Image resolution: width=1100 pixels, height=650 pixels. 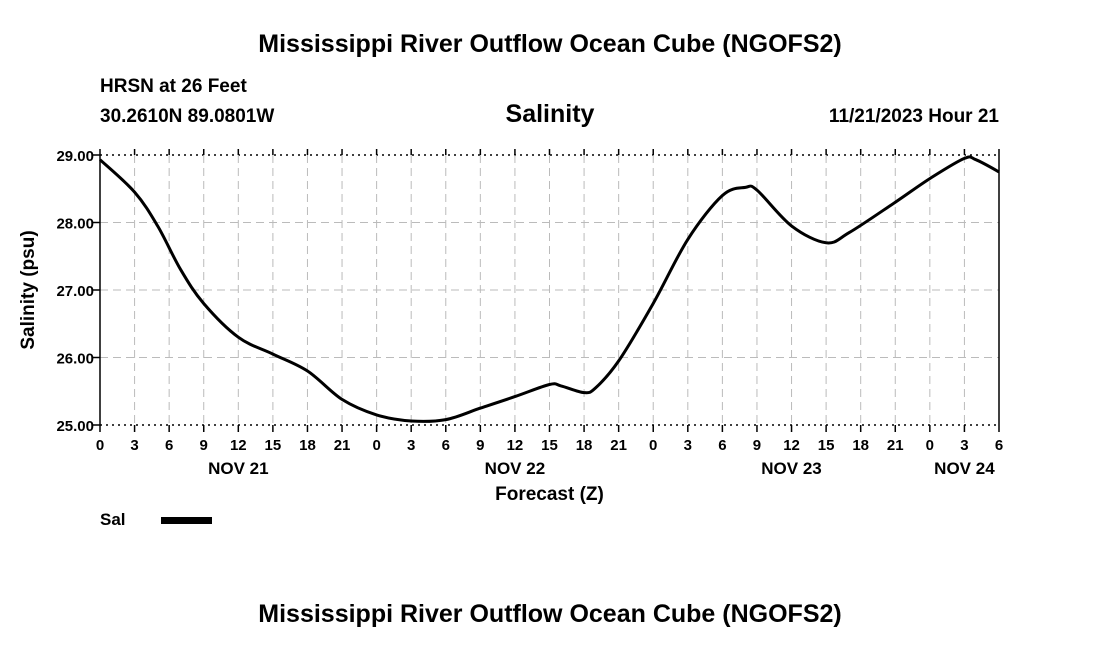 I want to click on y-tick-label: 28.00, so click(x=75, y=224).